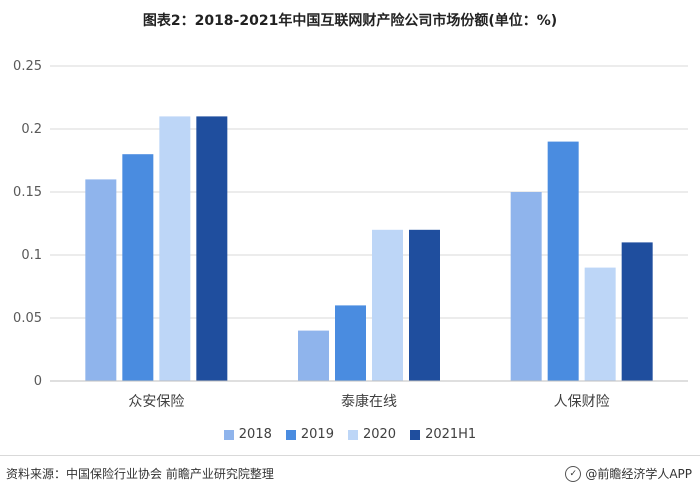 The image size is (700, 493). I want to click on footer-divider, so click(350, 455).